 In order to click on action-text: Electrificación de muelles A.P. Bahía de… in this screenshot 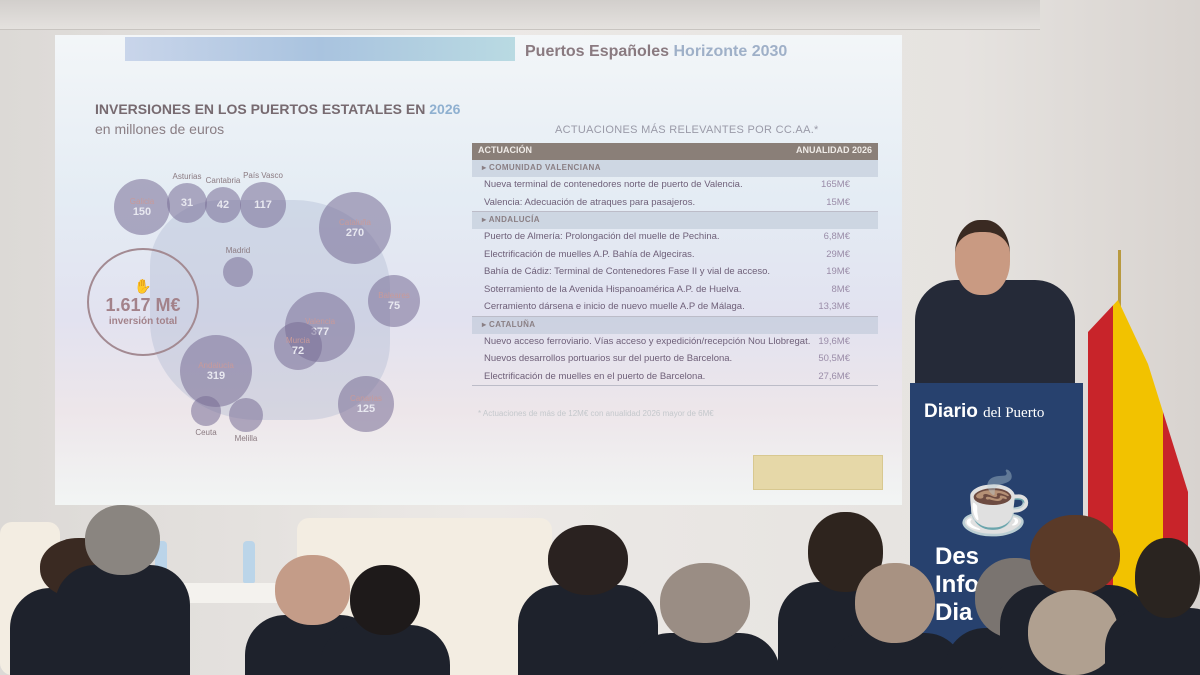, I will do `click(589, 254)`.